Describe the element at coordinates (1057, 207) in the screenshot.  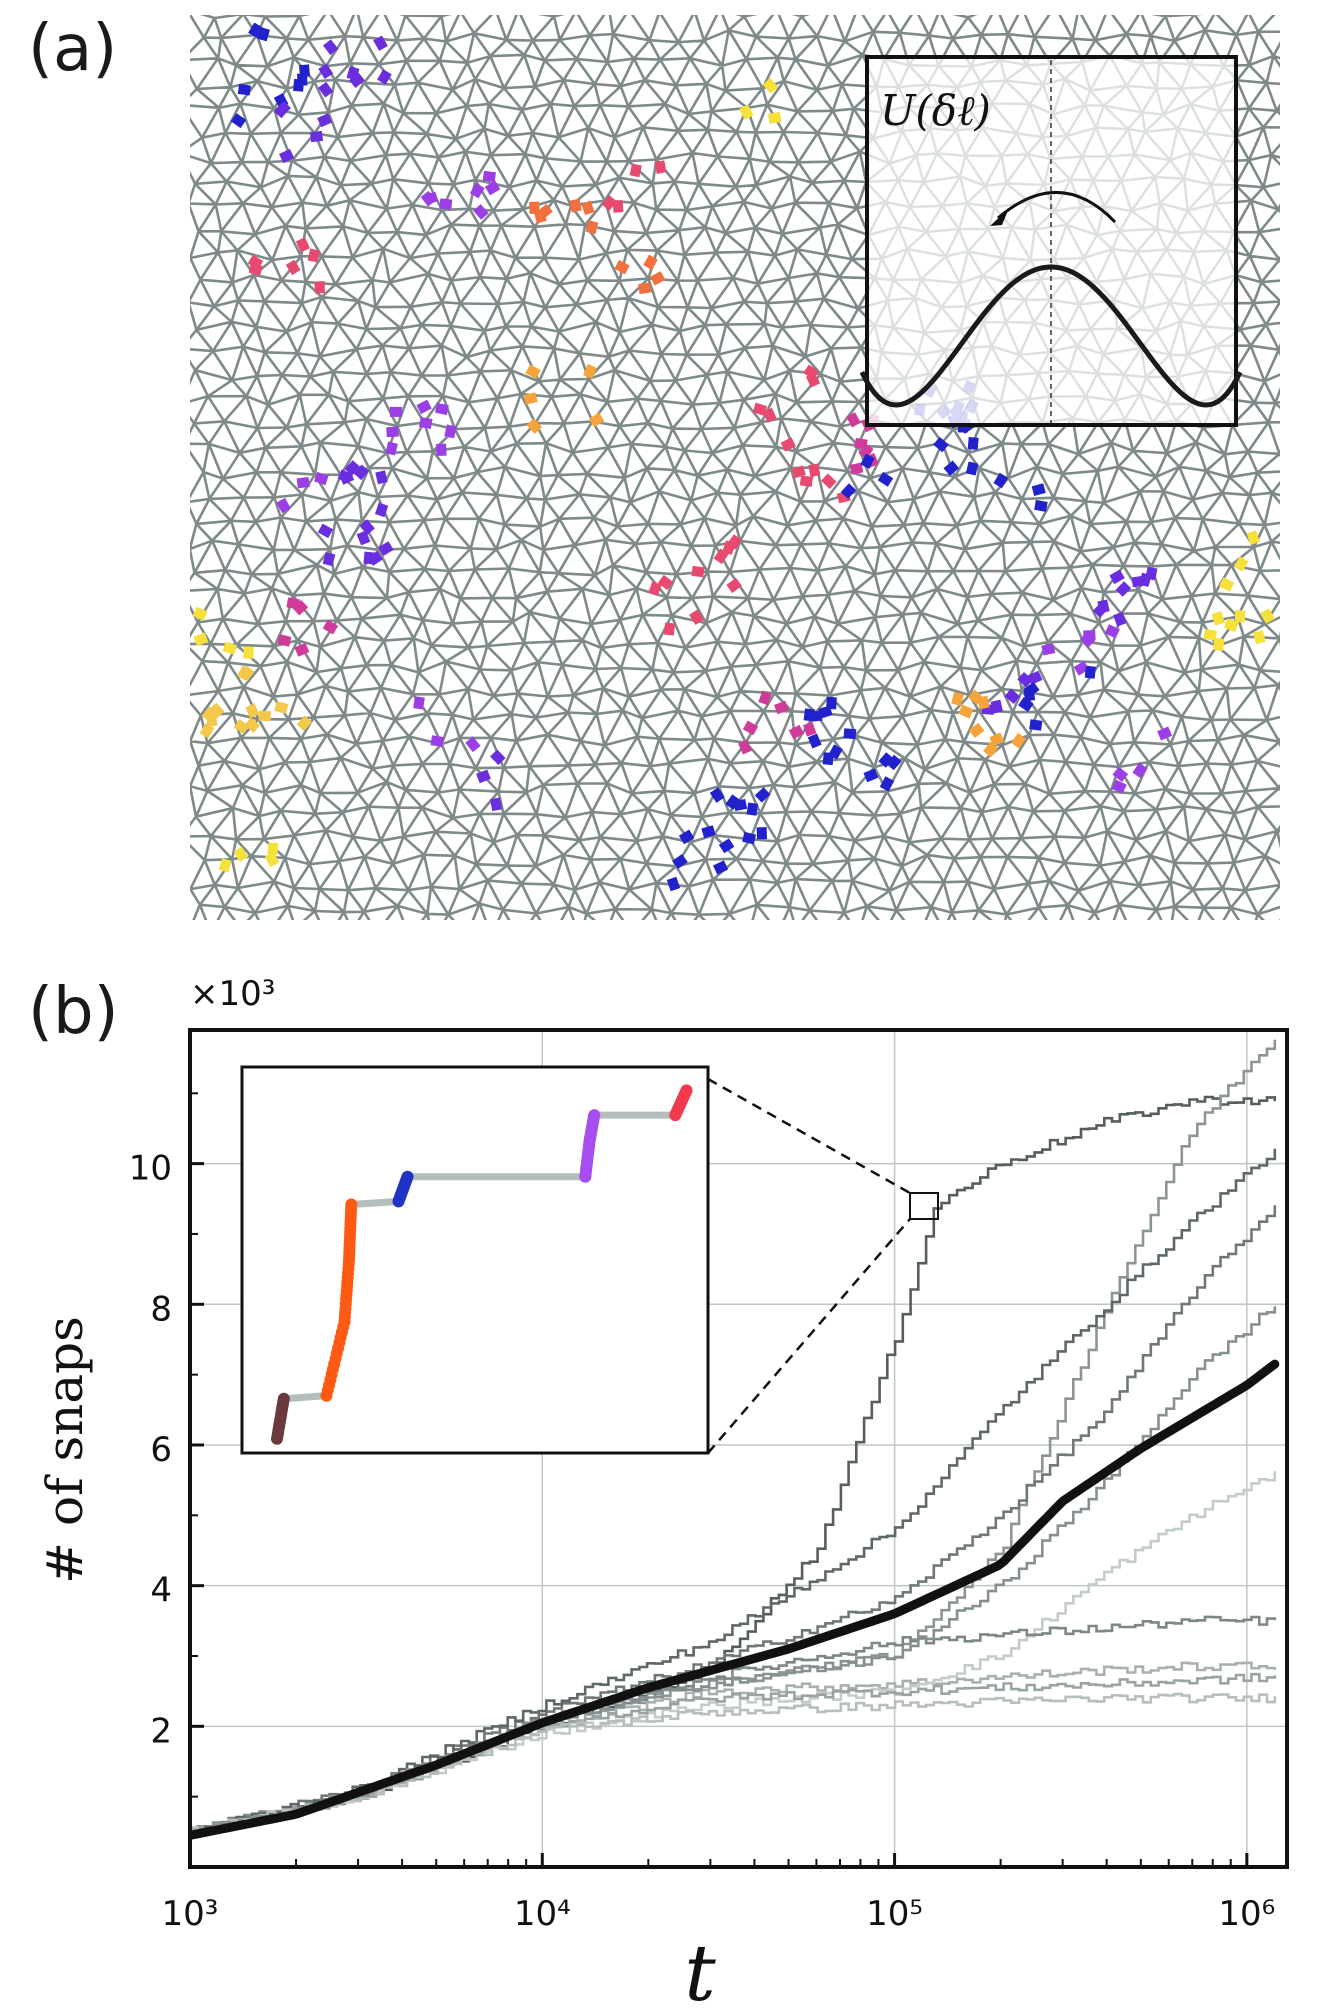
I see `transition-arrow` at that location.